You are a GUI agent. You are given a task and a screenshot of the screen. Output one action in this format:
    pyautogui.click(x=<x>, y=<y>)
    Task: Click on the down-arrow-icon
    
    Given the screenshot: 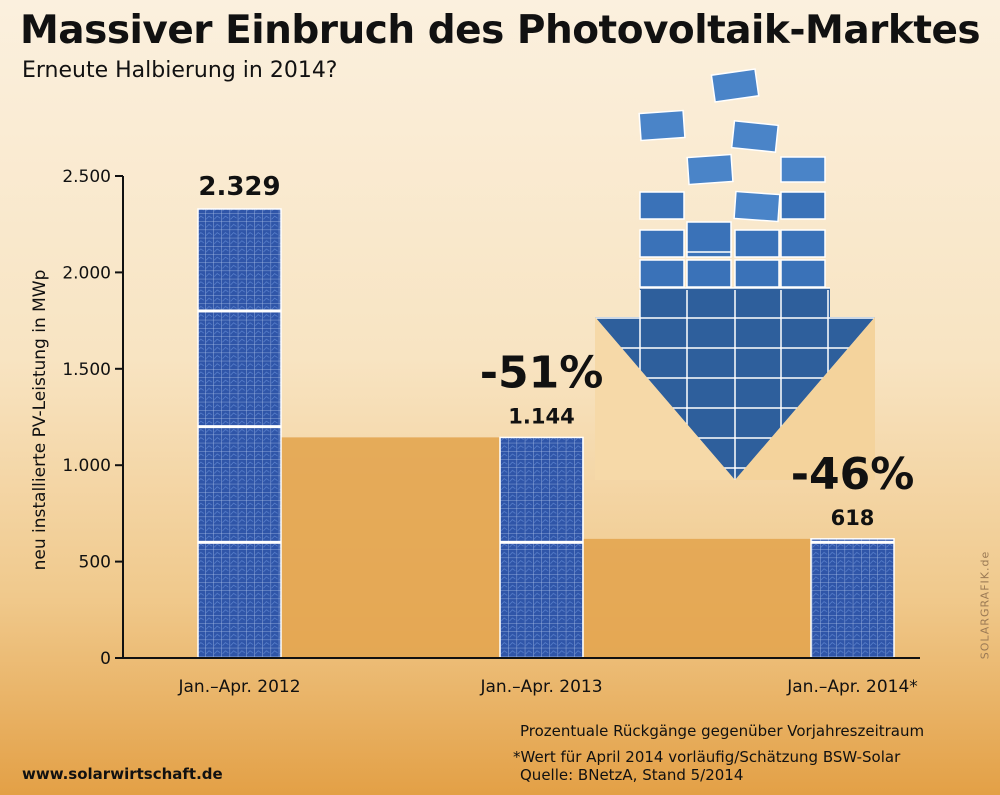 What is the action you would take?
    pyautogui.click(x=735, y=274)
    